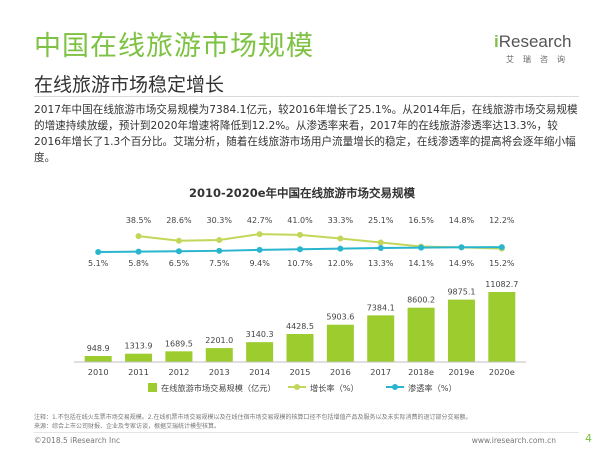  I want to click on website-link: www.iresearch.com.cn, so click(513, 440).